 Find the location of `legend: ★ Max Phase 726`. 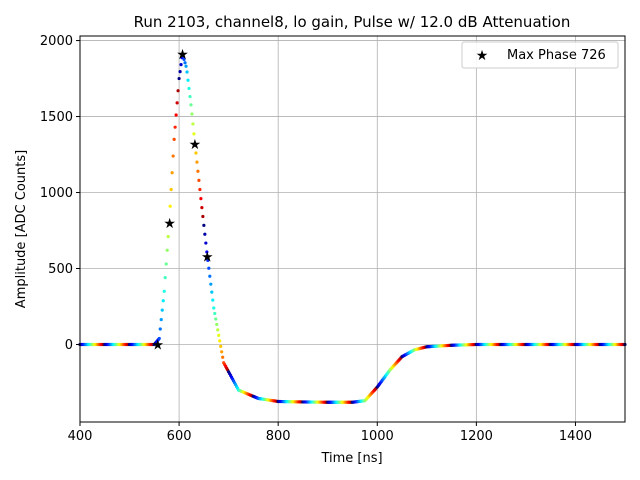

legend: ★ Max Phase 726 is located at coordinates (540, 55).